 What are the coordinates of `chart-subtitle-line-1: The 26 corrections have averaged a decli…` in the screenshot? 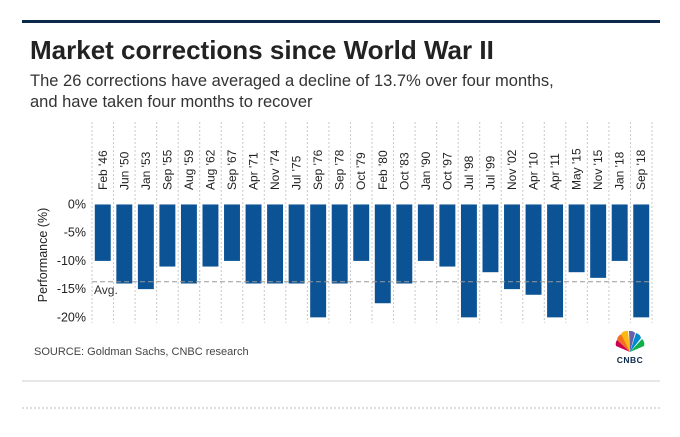 It's located at (292, 81).